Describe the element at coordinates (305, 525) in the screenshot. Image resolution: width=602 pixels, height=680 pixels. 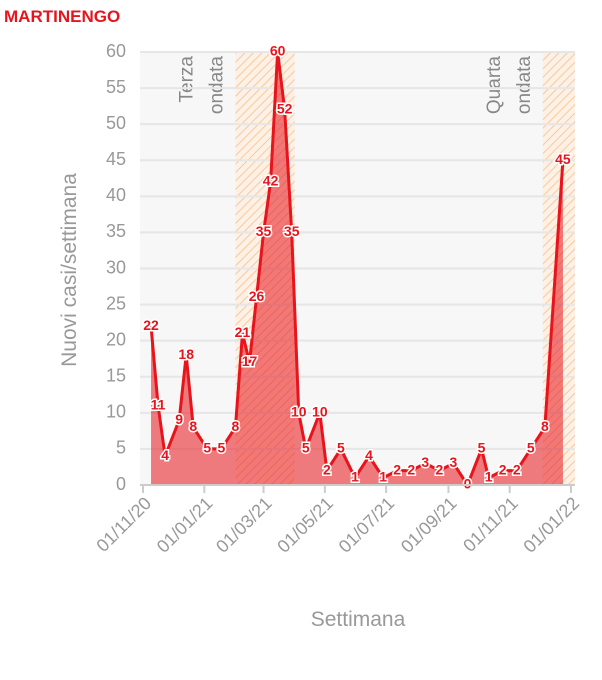
I see `x-tick-label: 01/05/21` at that location.